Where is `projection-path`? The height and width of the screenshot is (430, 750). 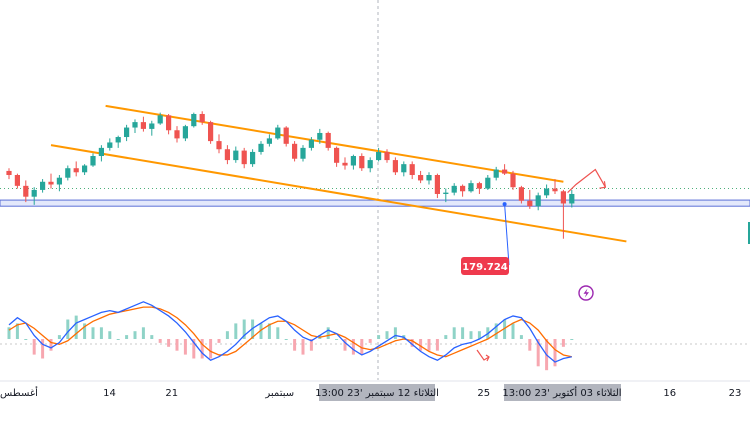
projection-path is located at coordinates (586, 181).